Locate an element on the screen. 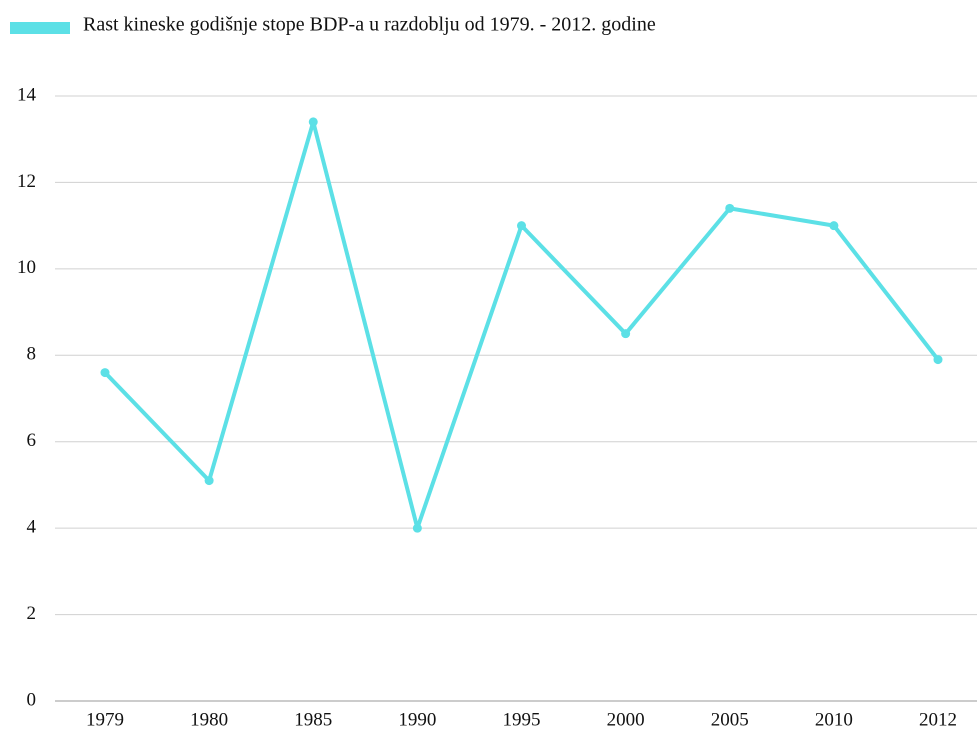  x-tick-label: 2010 is located at coordinates (834, 719).